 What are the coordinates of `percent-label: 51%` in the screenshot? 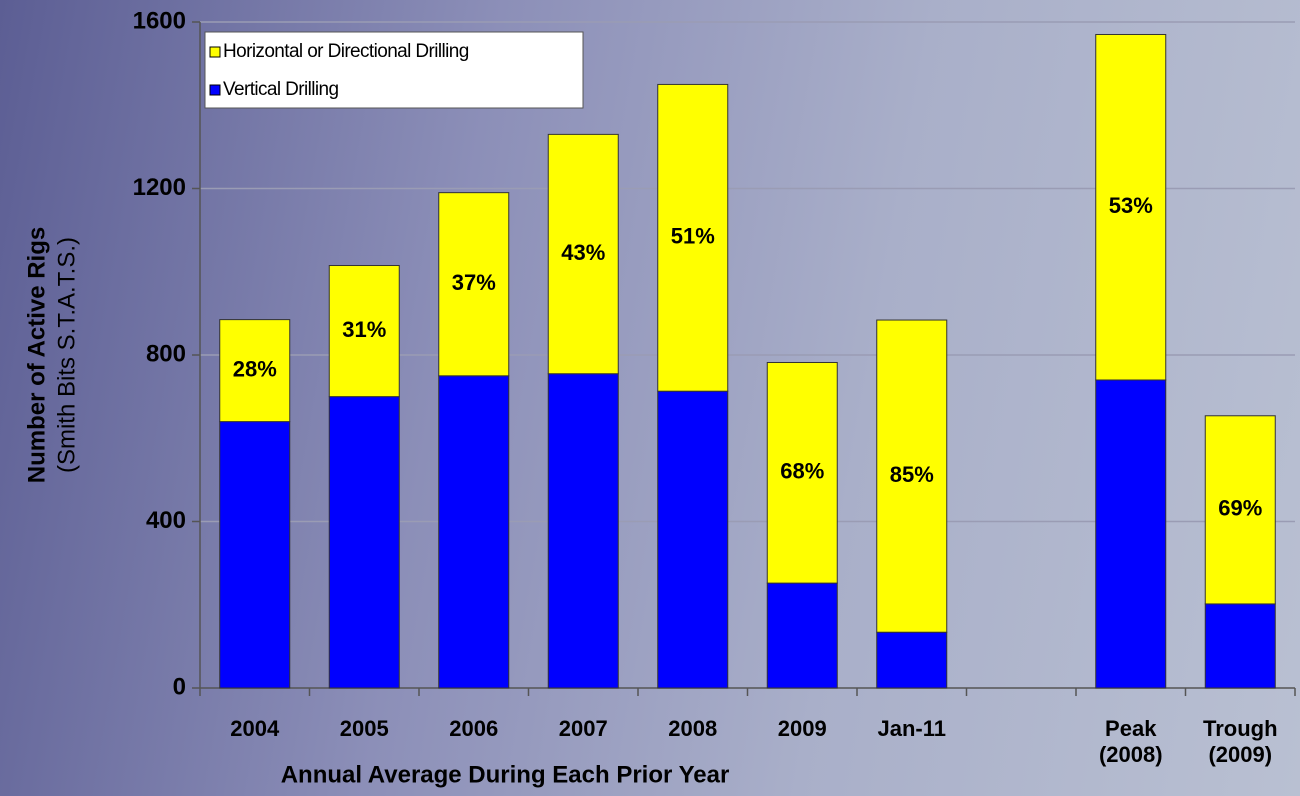 It's located at (693, 236).